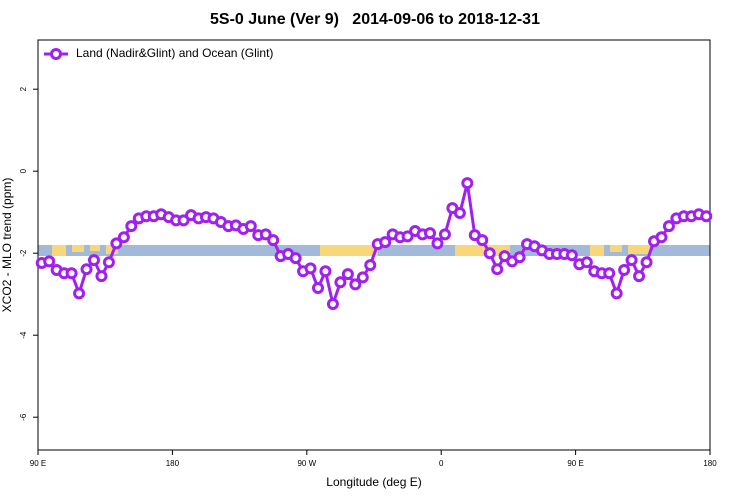  I want to click on y-tick-label: -2, so click(23, 253).